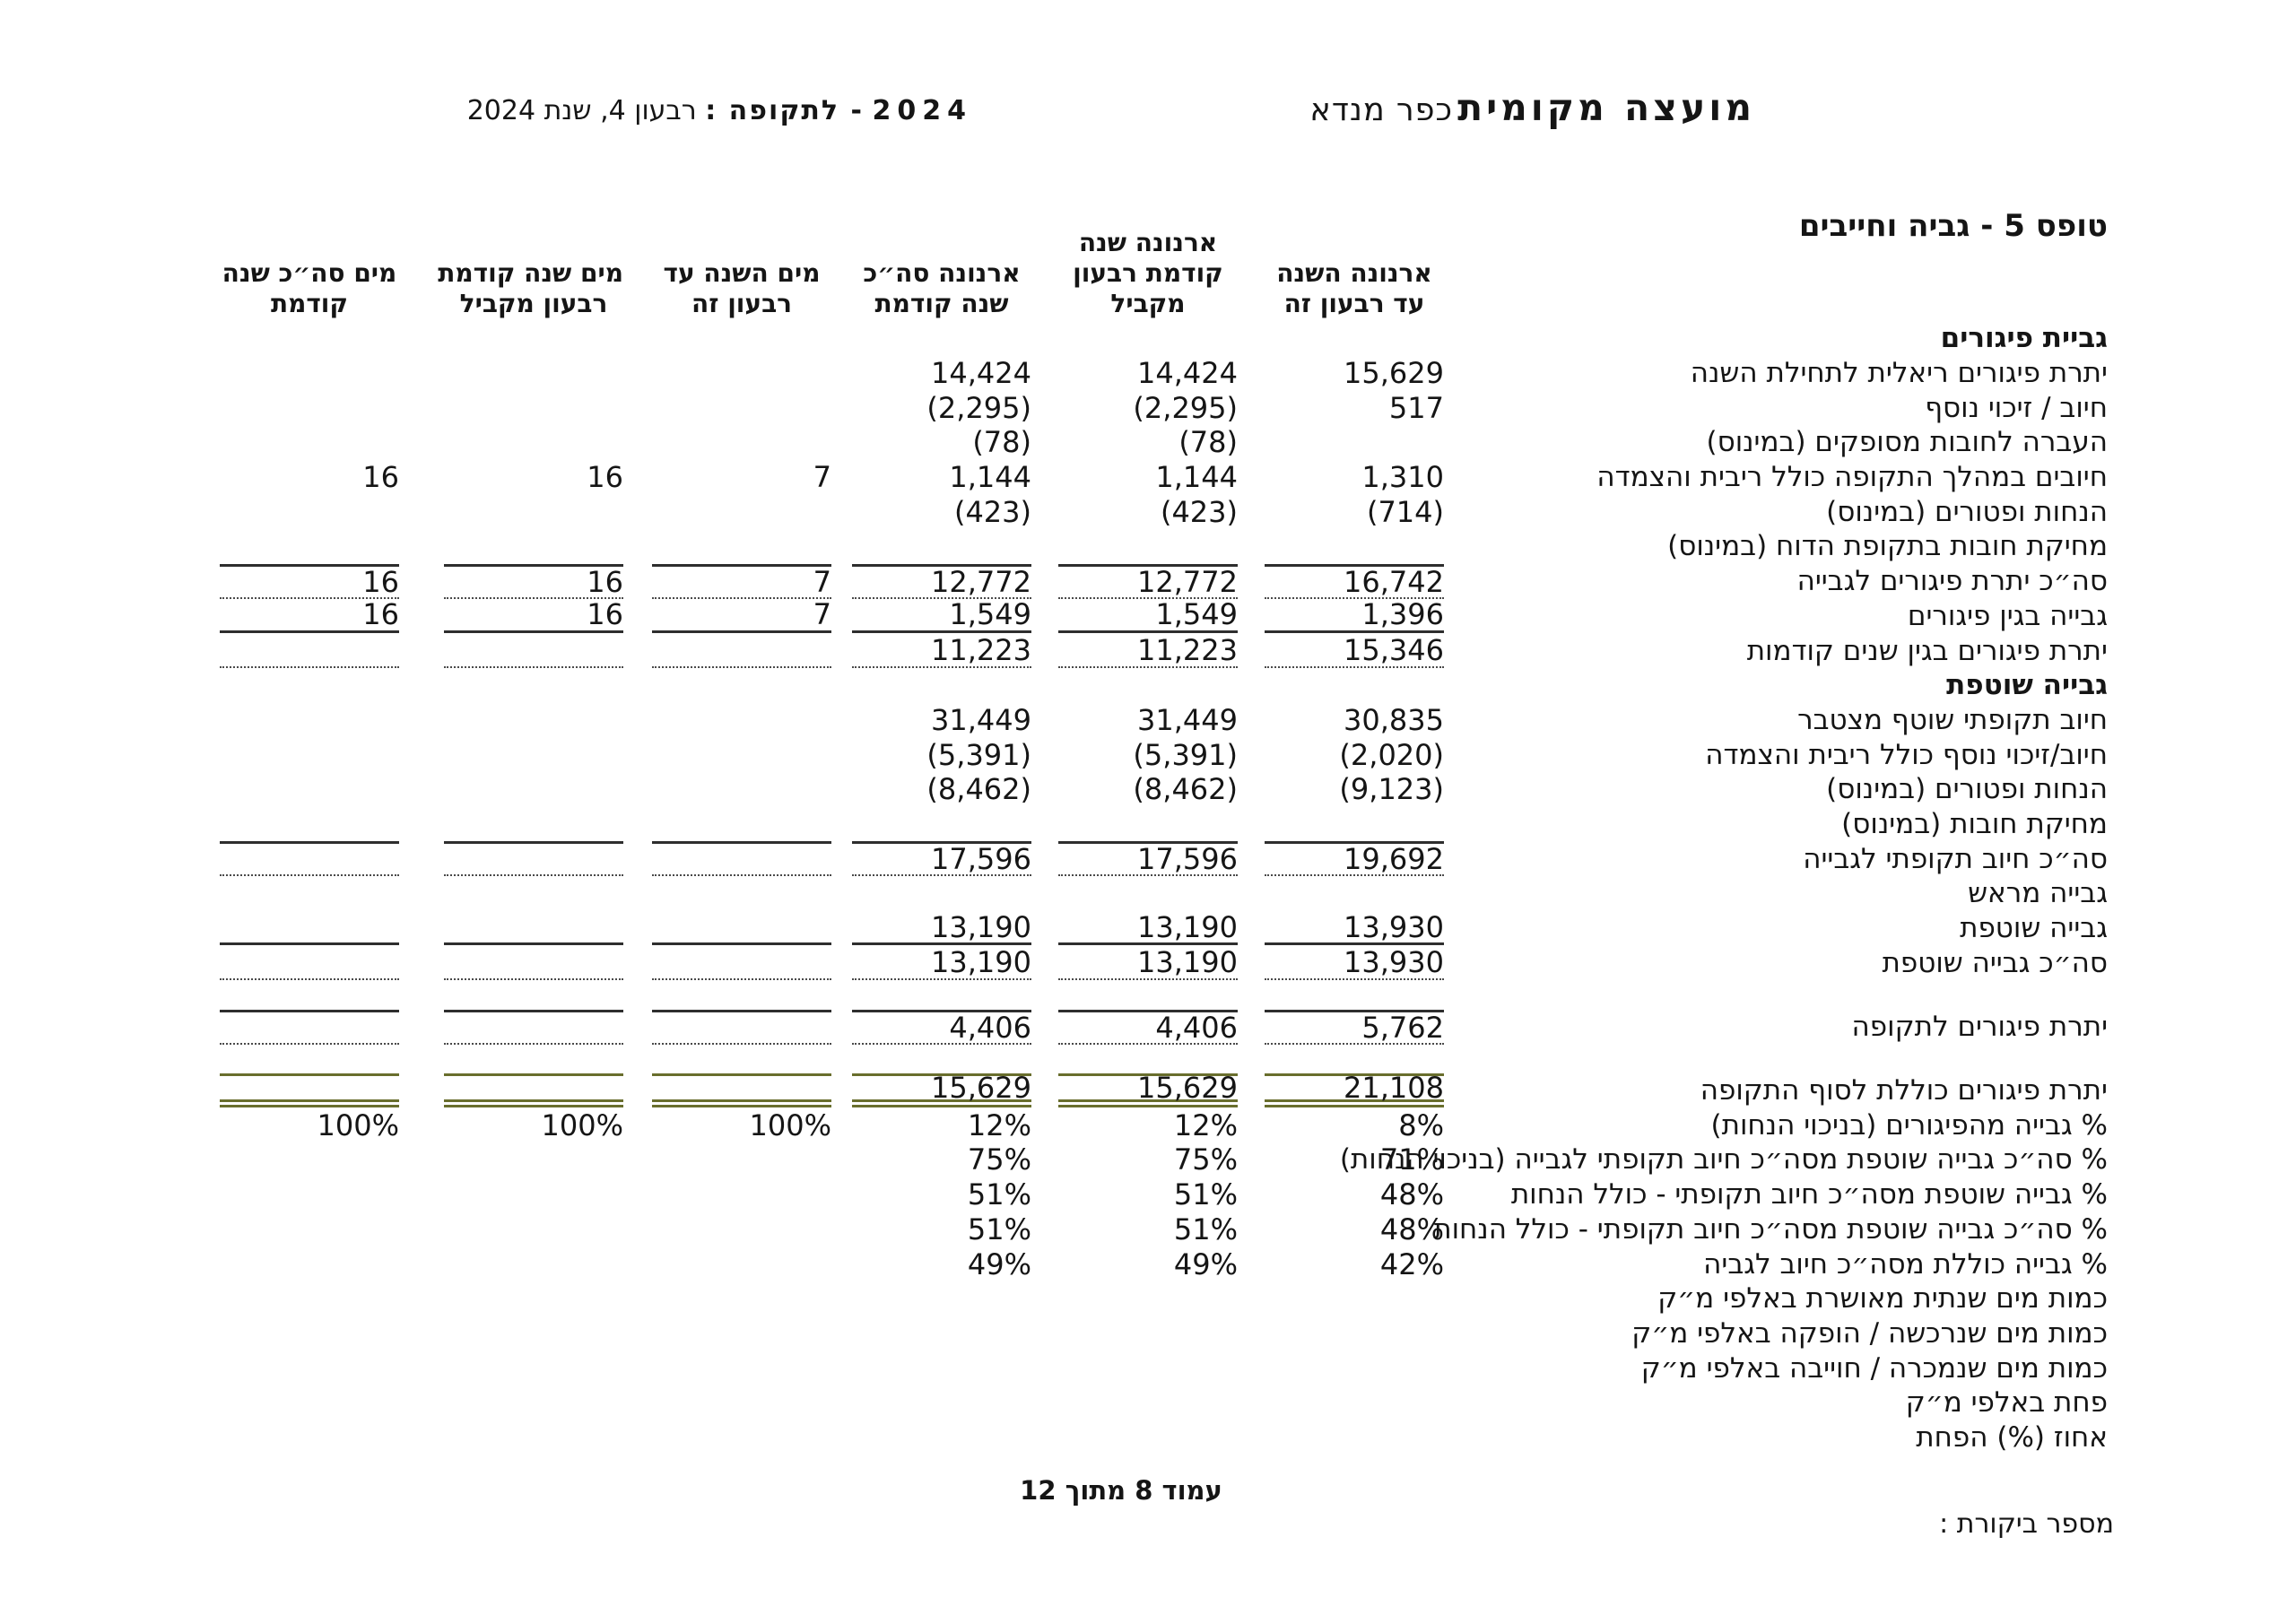  I want to click on cell-value: (5,391), so click(1185, 754).